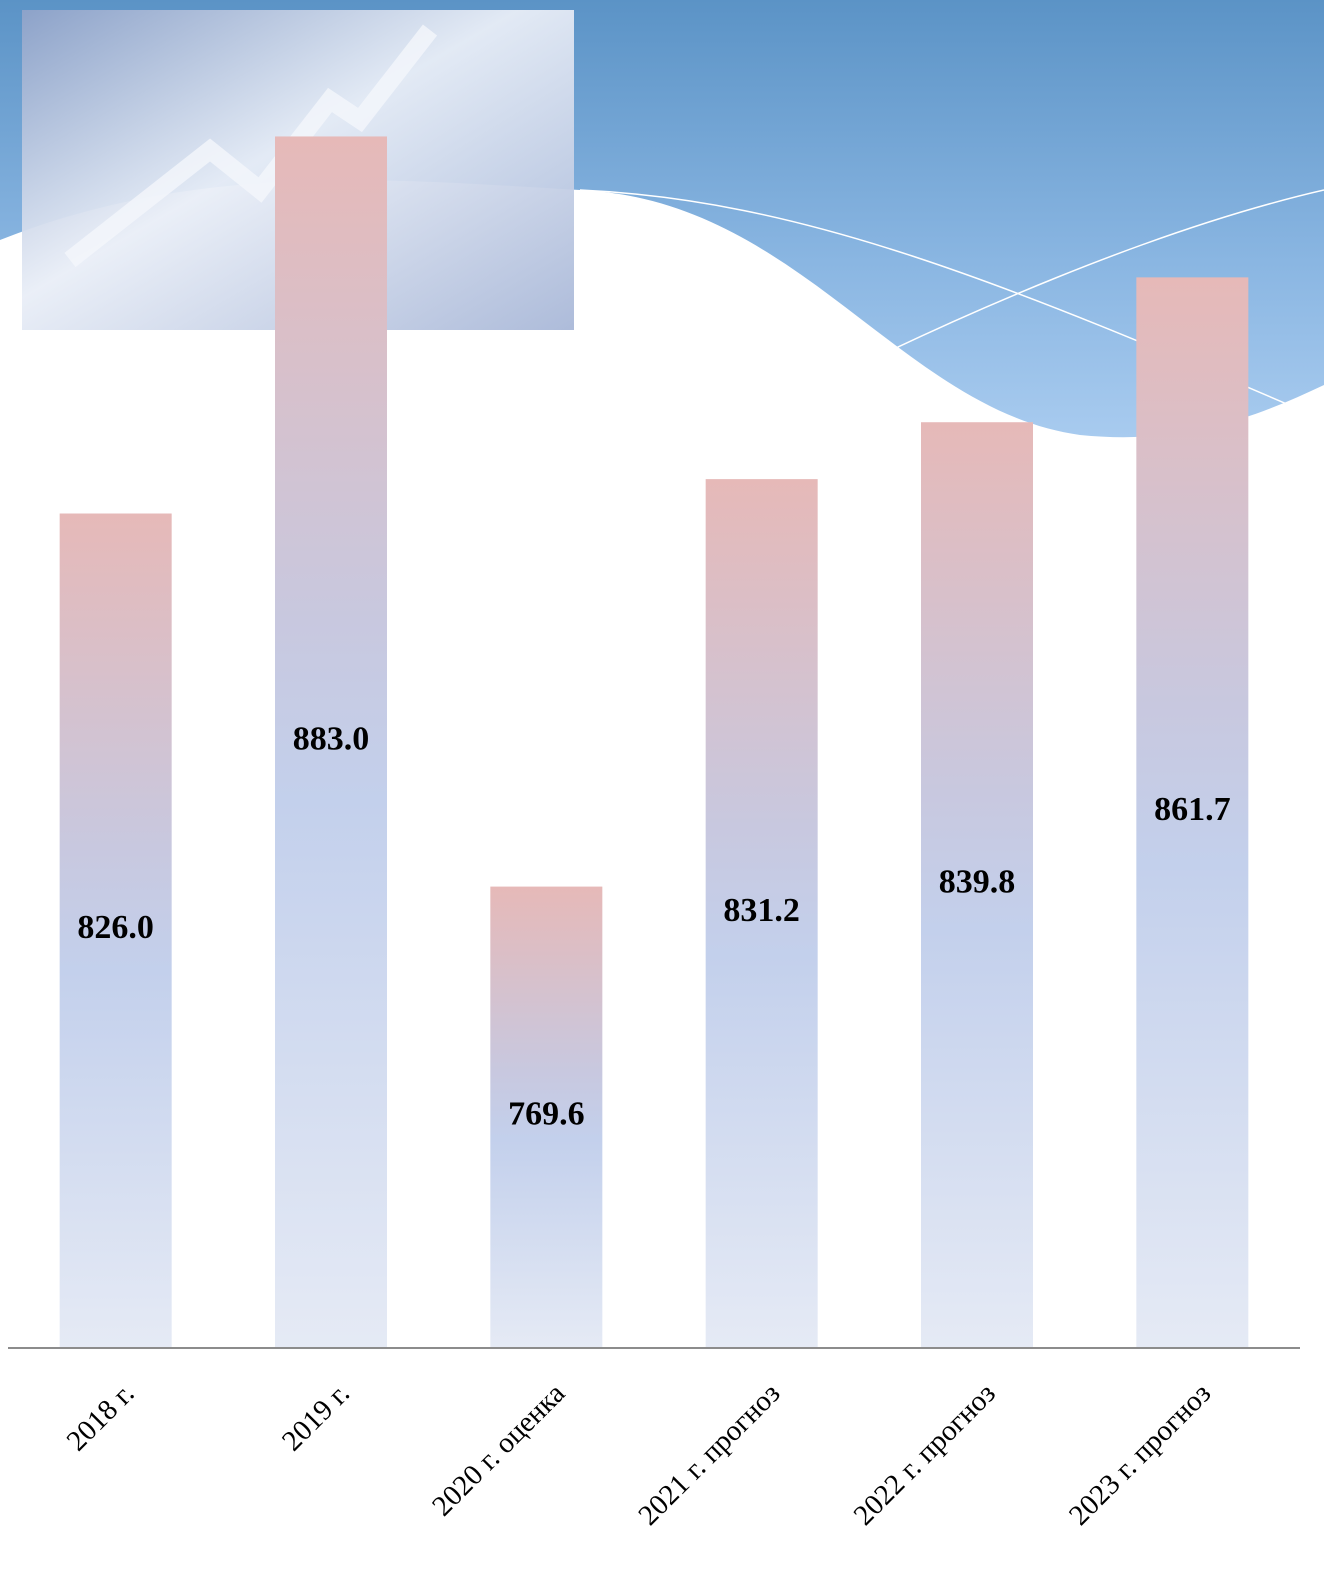  I want to click on x-tick-label: 2021 г. прогноз, so click(709, 1454).